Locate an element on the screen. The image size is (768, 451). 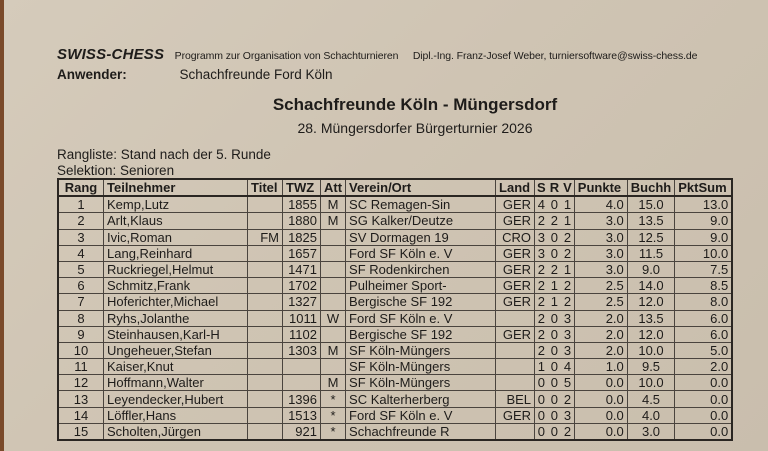
rating-cell: 1825 is located at coordinates (301, 237).